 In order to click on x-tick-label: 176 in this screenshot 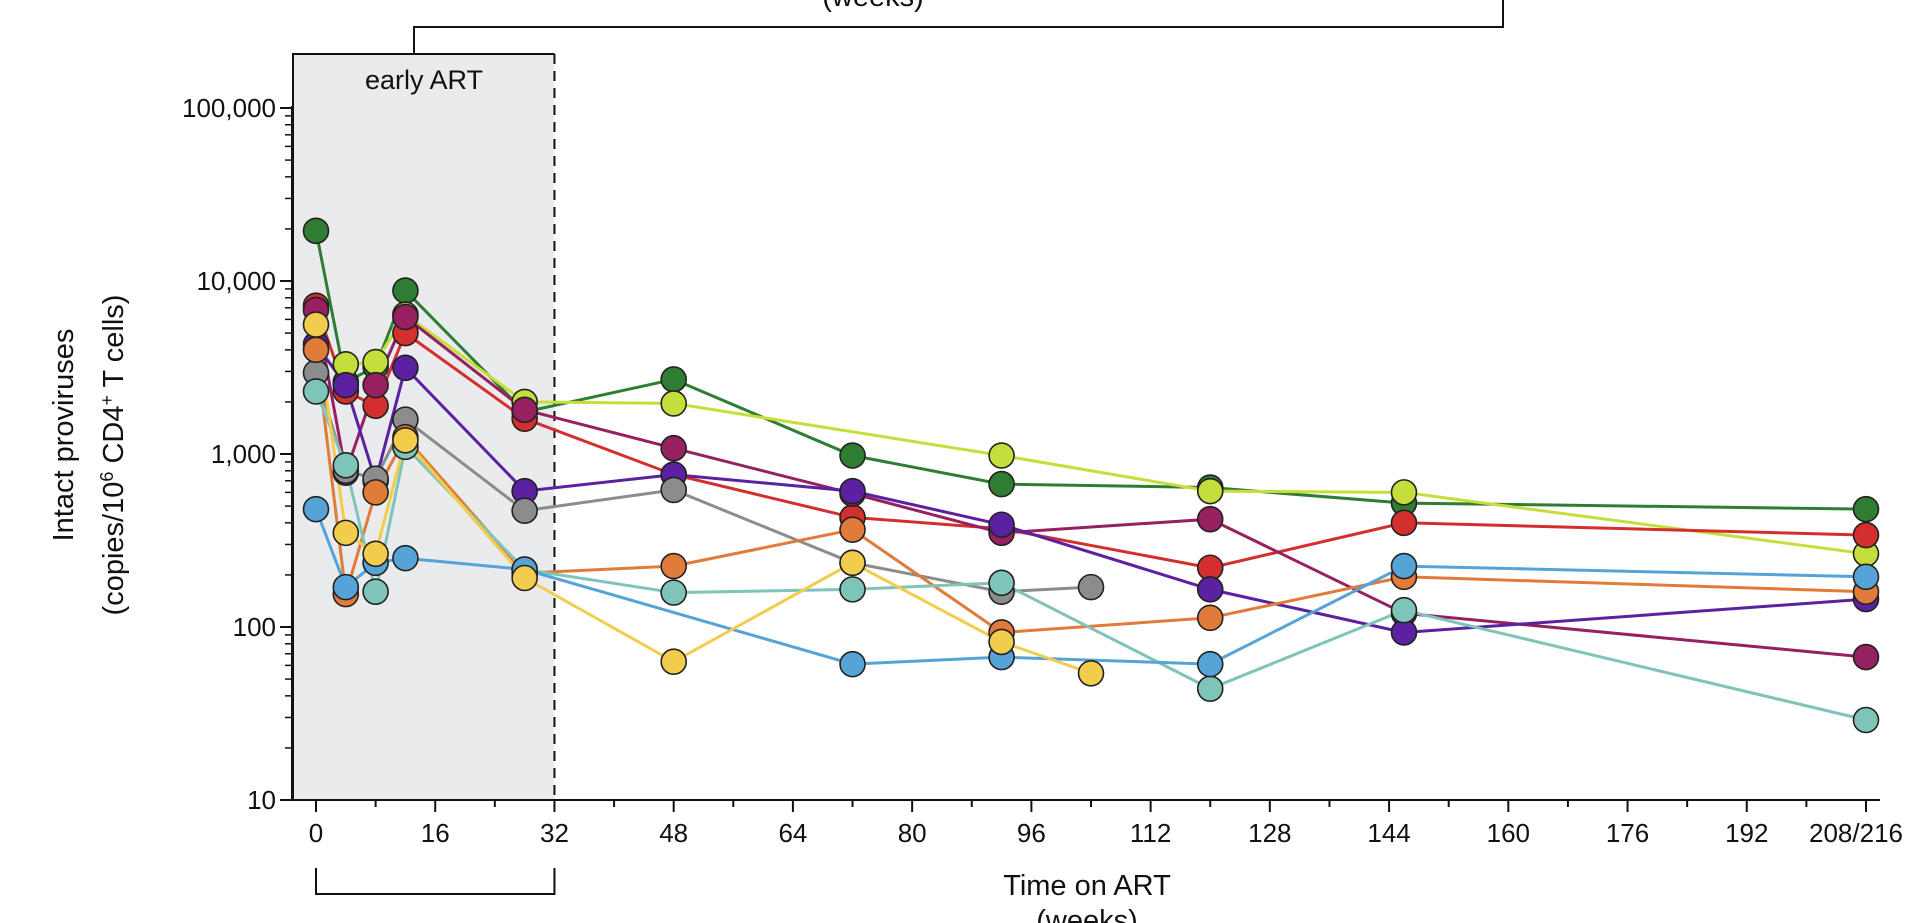, I will do `click(1627, 833)`.